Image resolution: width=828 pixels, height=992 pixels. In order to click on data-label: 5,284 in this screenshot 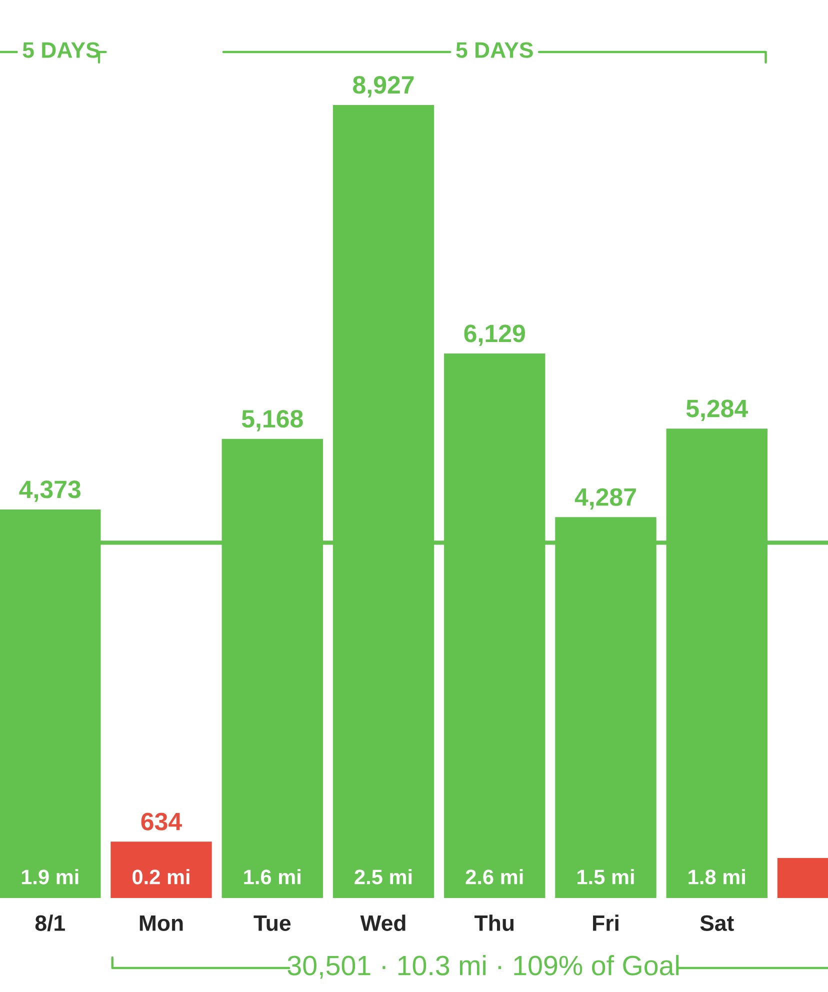, I will do `click(717, 410)`.